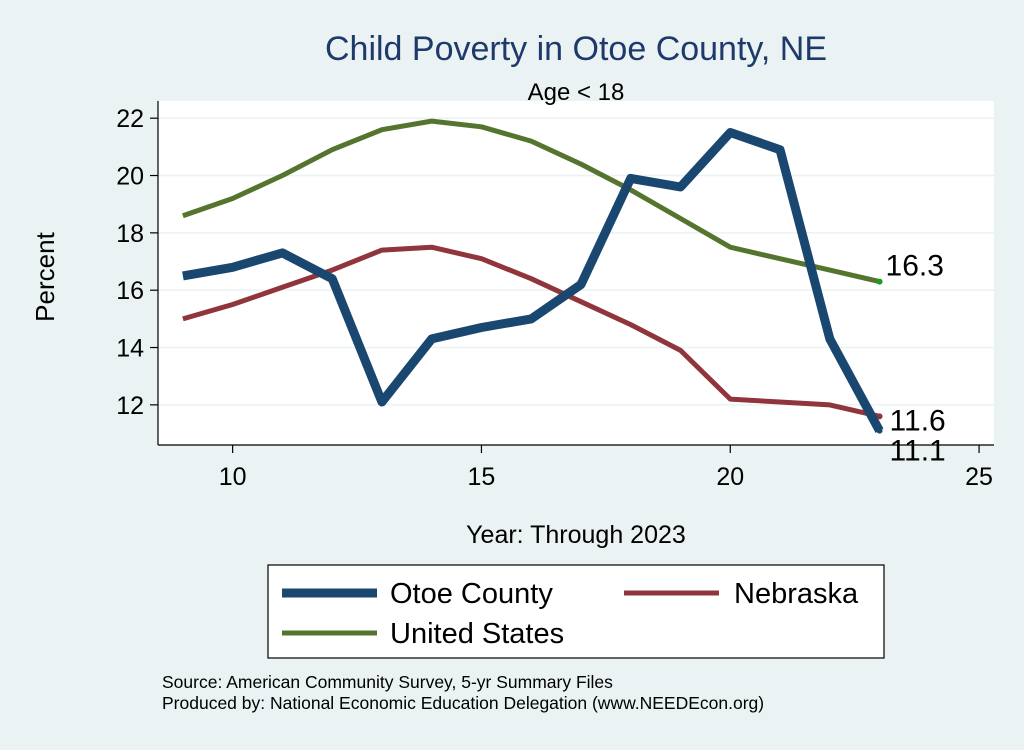 Image resolution: width=1024 pixels, height=750 pixels. Describe the element at coordinates (879, 281) in the screenshot. I see `end-point-united-states` at that location.